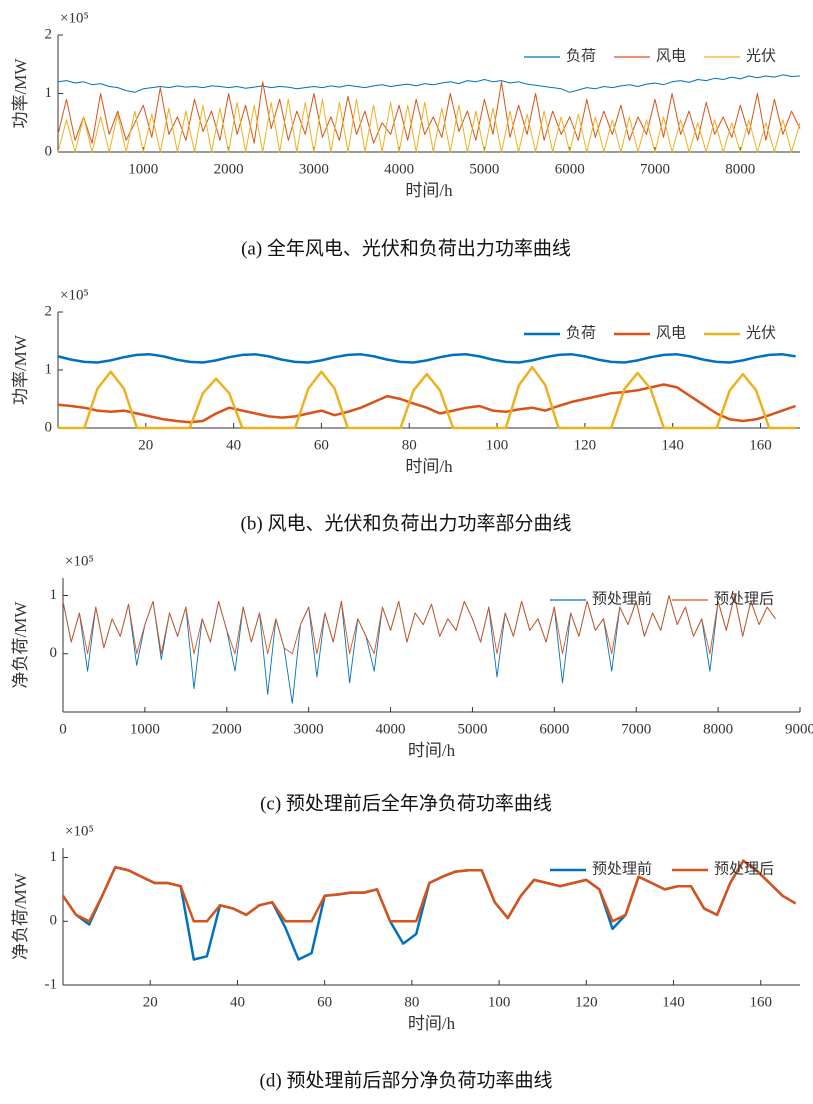 The width and height of the screenshot is (813, 1104). Describe the element at coordinates (406, 248) in the screenshot. I see `caption: (a) 全年风电、光伏和负荷出力功率曲线` at that location.